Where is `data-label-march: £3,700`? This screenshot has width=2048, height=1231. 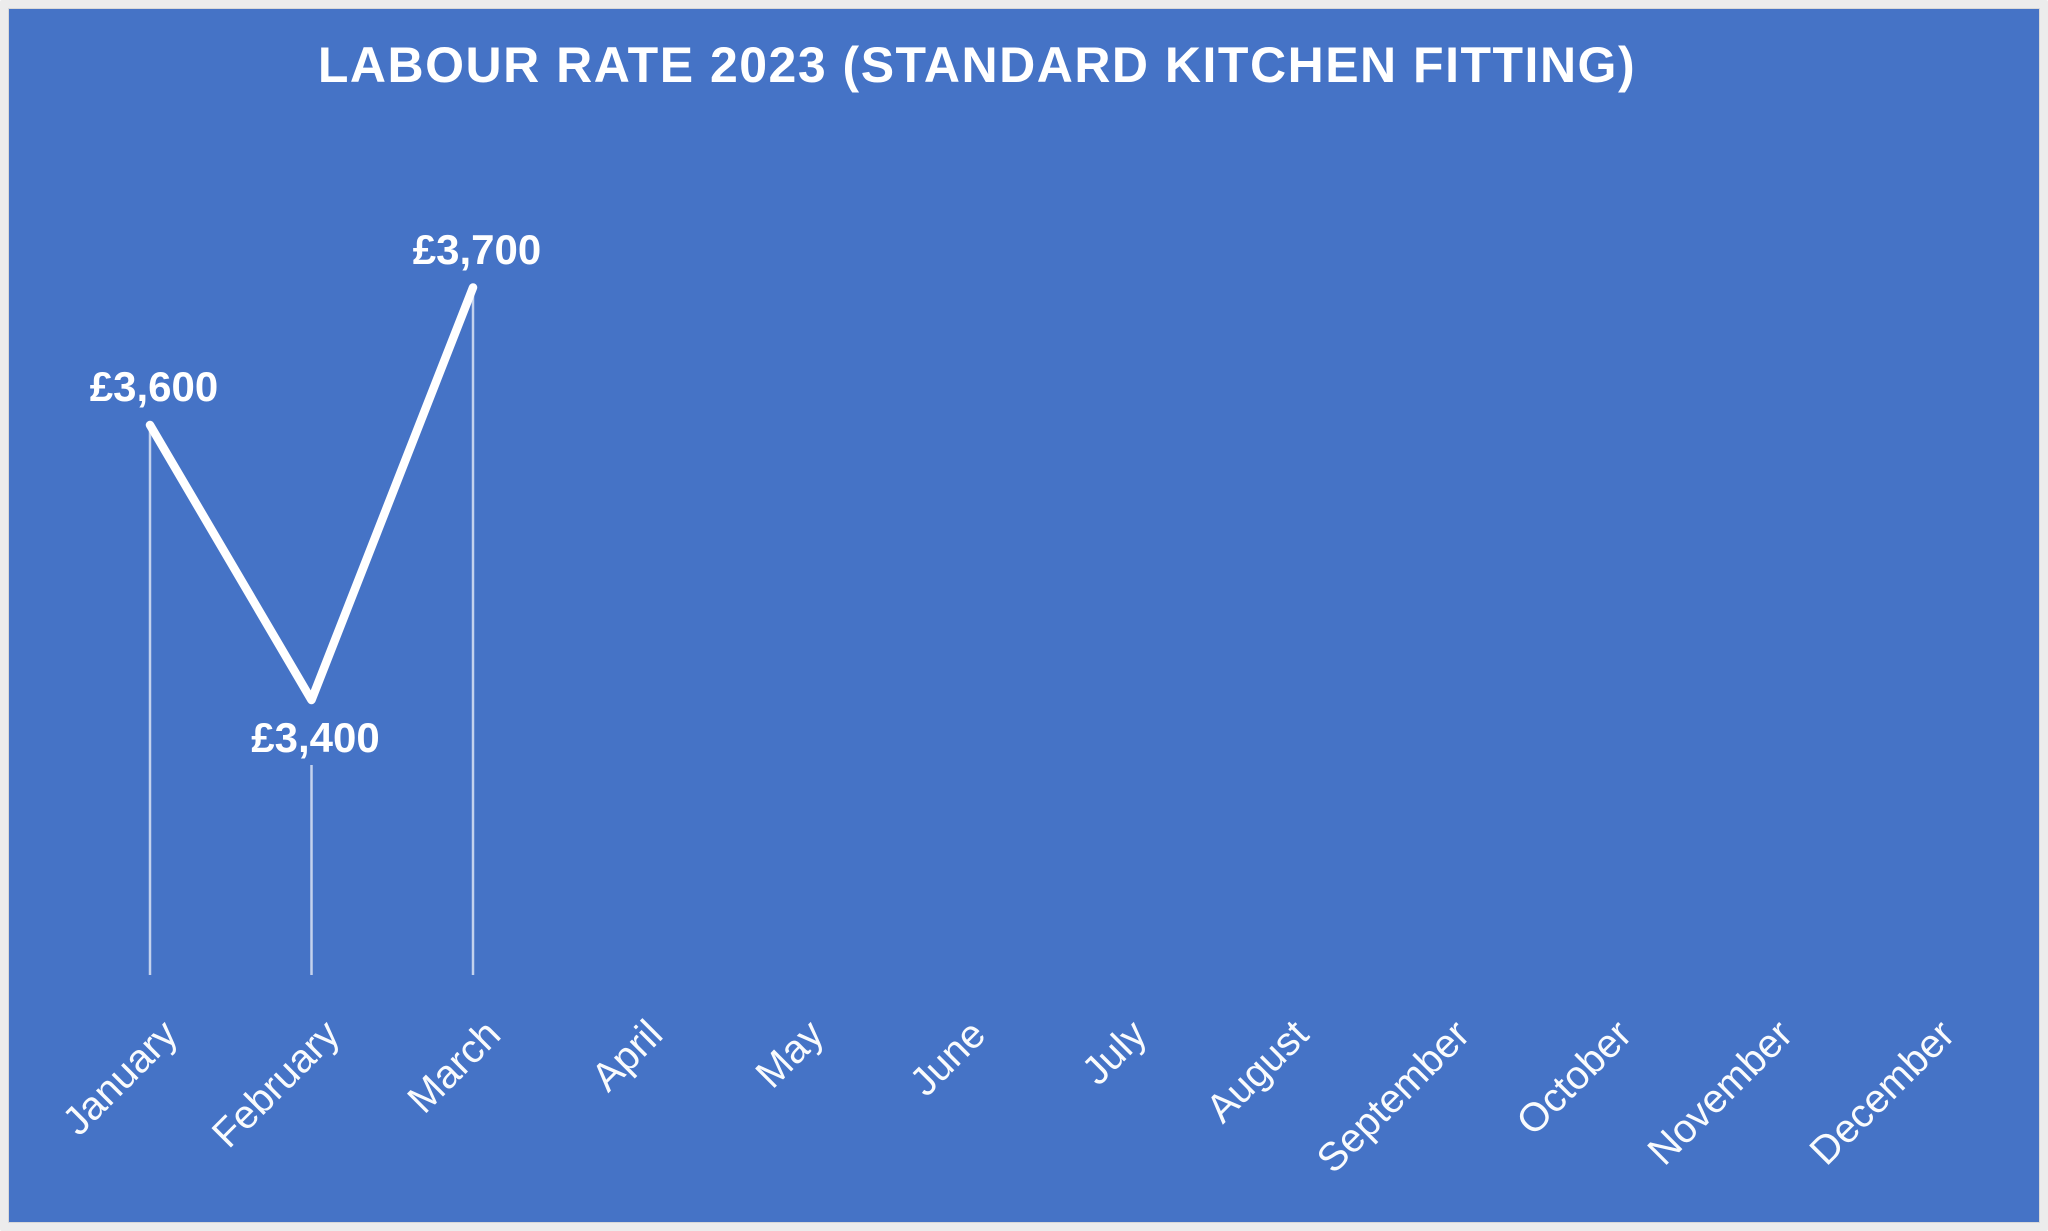 data-label-march: £3,700 is located at coordinates (477, 249).